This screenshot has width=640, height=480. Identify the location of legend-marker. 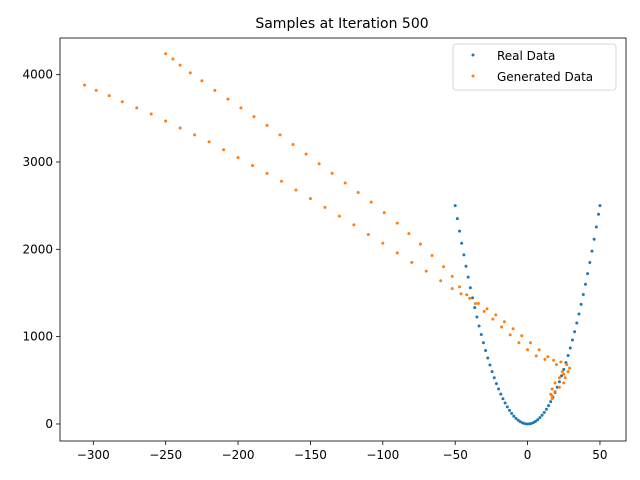
(473, 55).